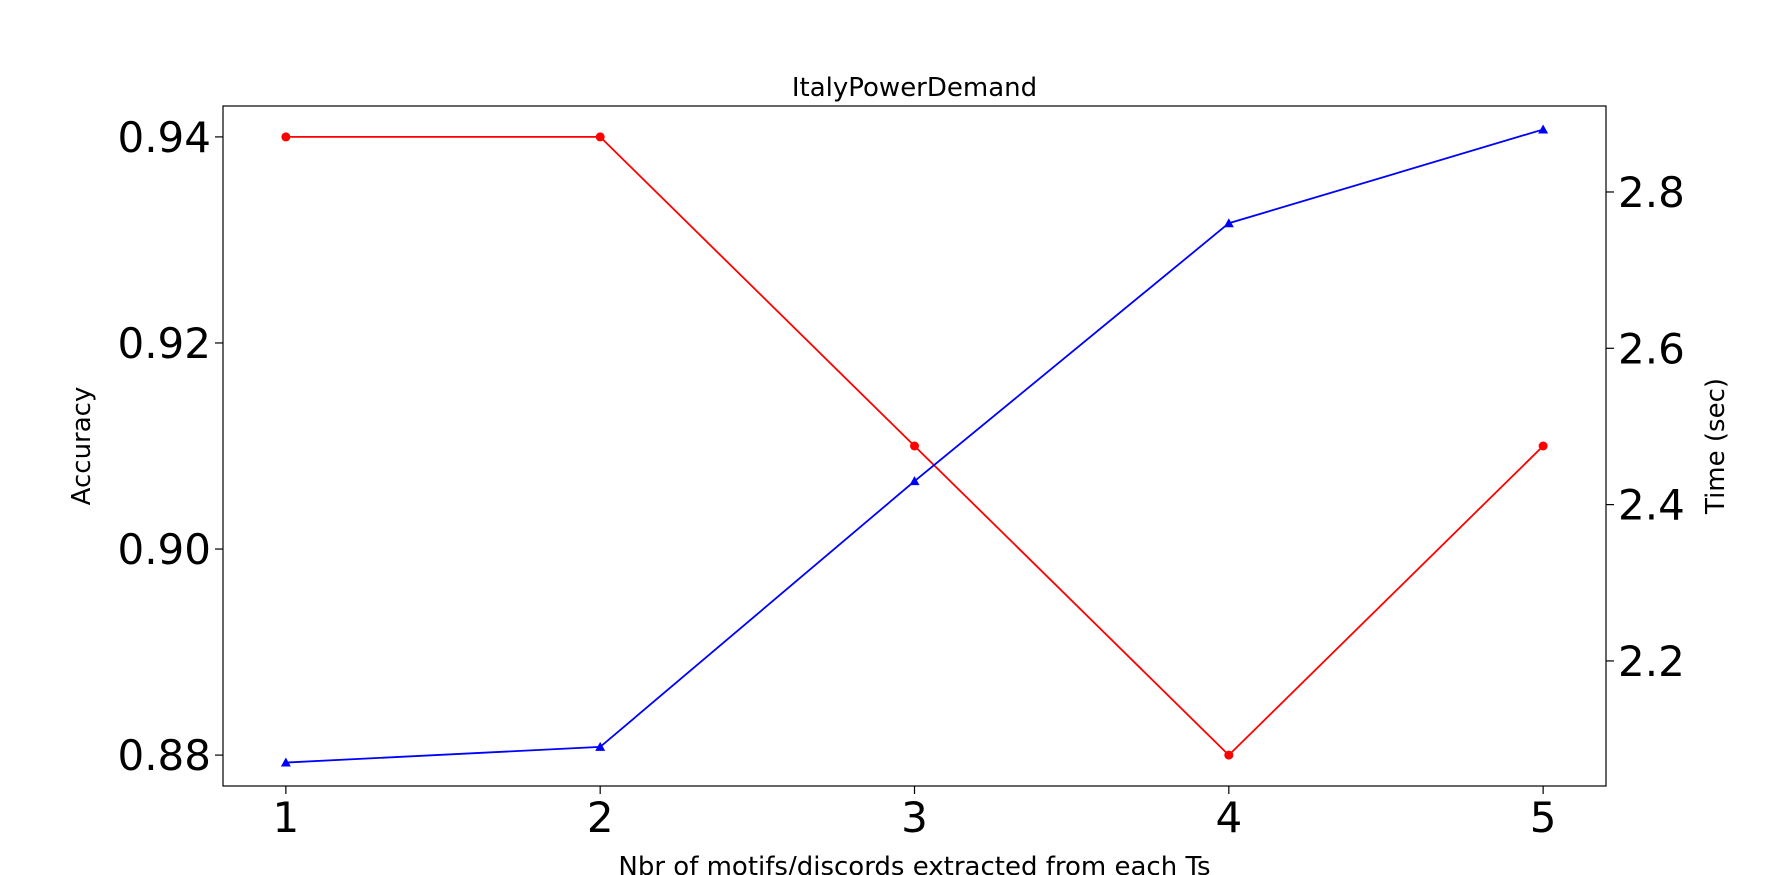 The image size is (1768, 875). Describe the element at coordinates (1716, 446) in the screenshot. I see `y-axis-label-right: Time (sec)` at that location.